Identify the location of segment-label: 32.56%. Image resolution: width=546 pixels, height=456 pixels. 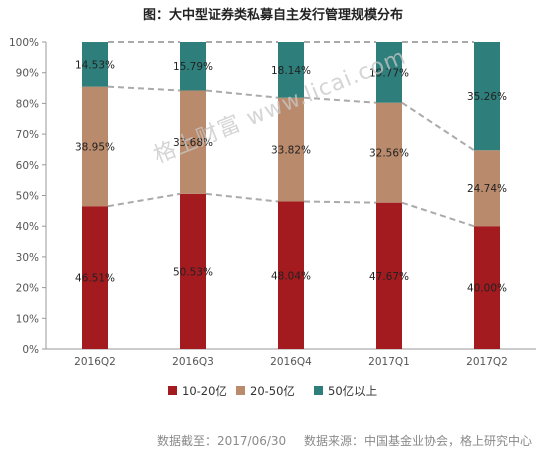
(389, 154).